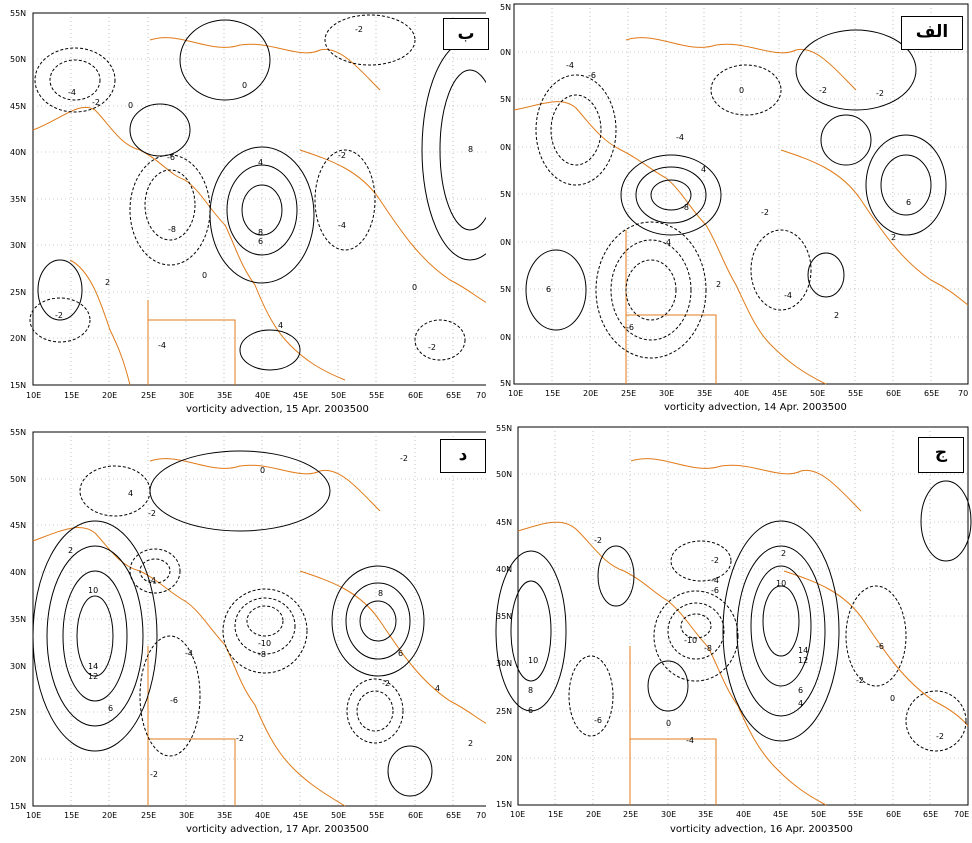  What do you see at coordinates (277, 409) in the screenshot?
I see `panel-caption: vorticity advection, 15 Apr. 2003500` at bounding box center [277, 409].